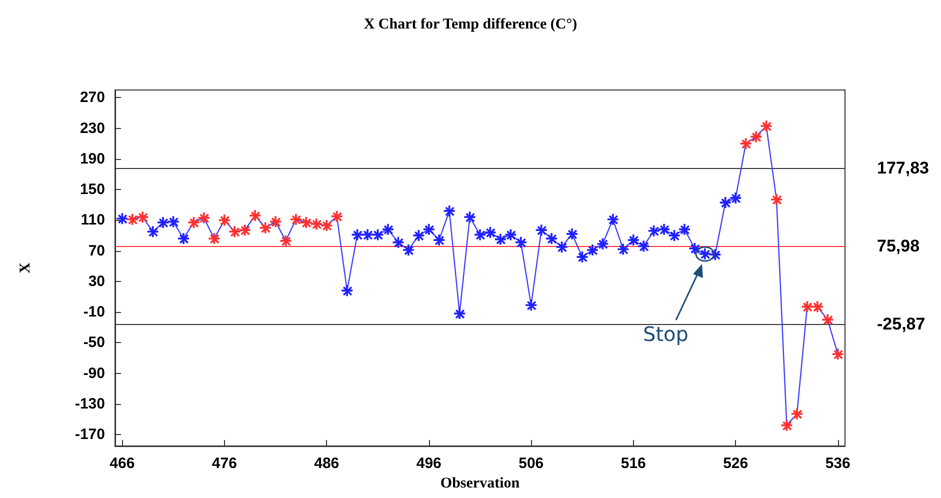  Describe the element at coordinates (665, 334) in the screenshot. I see `annotation: Stop` at that location.